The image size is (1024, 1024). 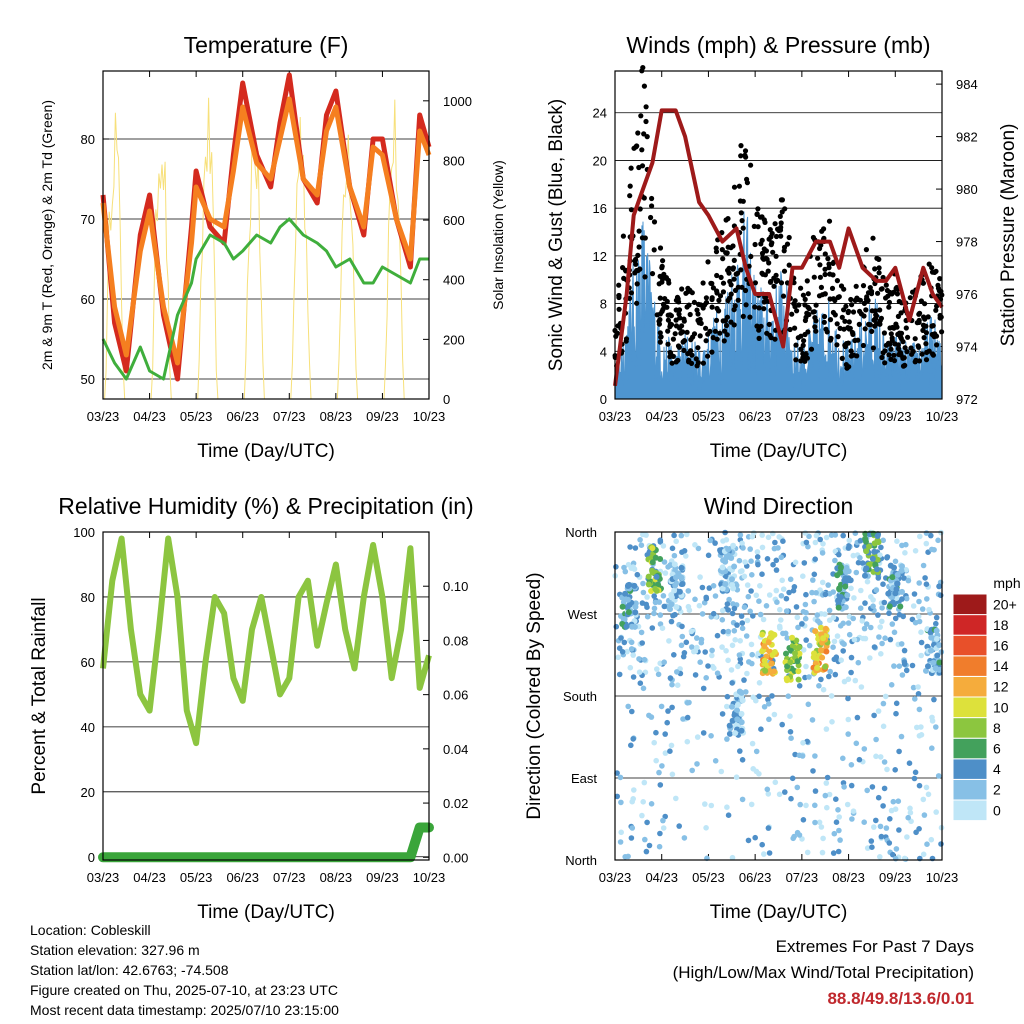 What do you see at coordinates (1001, 646) in the screenshot?
I see `colorbar-level: 16` at bounding box center [1001, 646].